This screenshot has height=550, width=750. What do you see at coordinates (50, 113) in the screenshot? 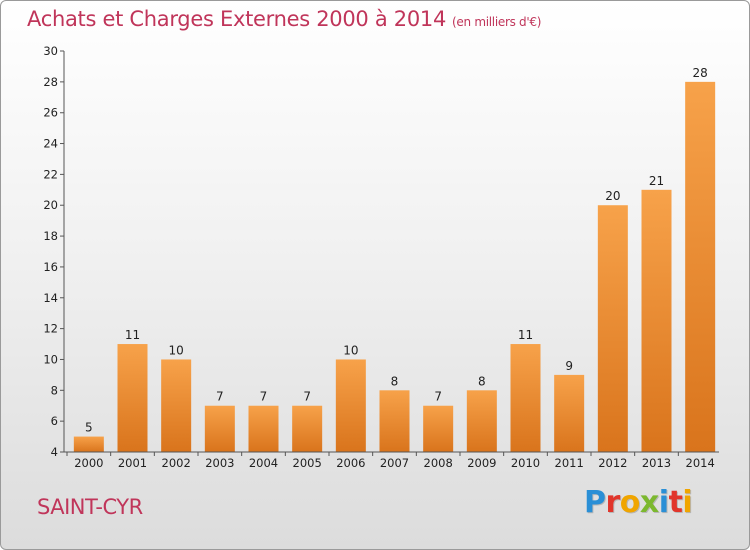
I see `y-tick-label: 26` at bounding box center [50, 113].